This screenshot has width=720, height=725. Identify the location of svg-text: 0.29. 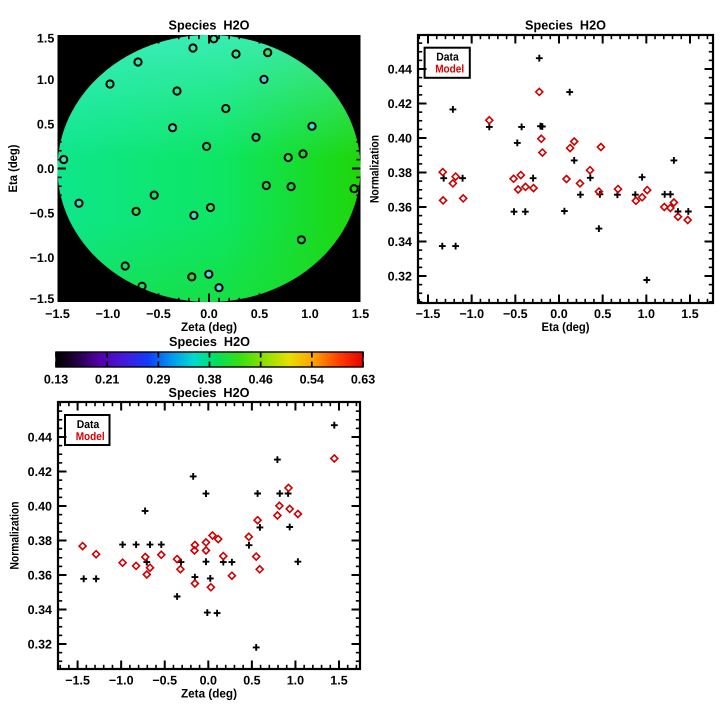
(158, 380).